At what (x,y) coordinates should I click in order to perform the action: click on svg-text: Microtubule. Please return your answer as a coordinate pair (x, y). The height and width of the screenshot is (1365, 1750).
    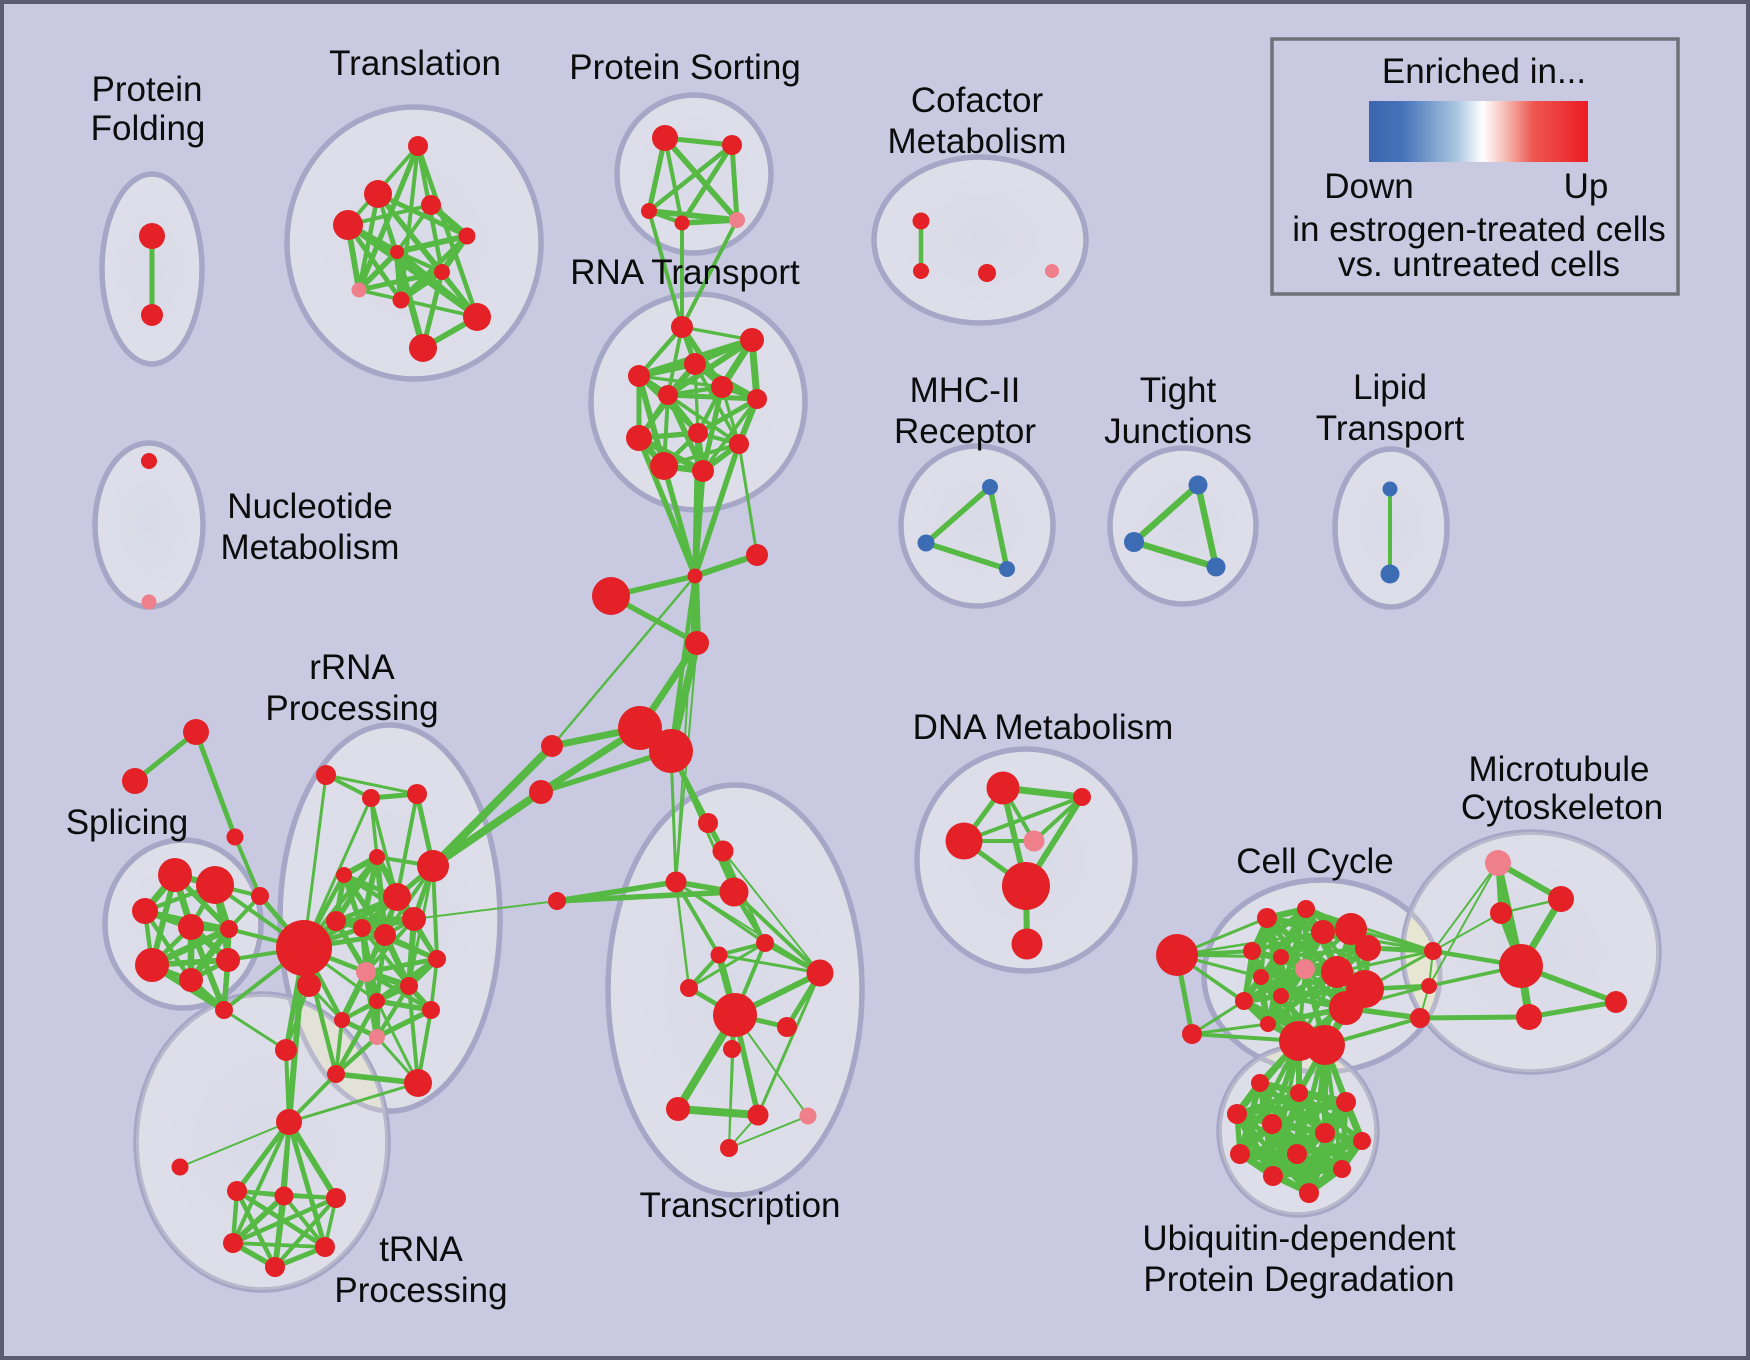
    Looking at the image, I should click on (1559, 769).